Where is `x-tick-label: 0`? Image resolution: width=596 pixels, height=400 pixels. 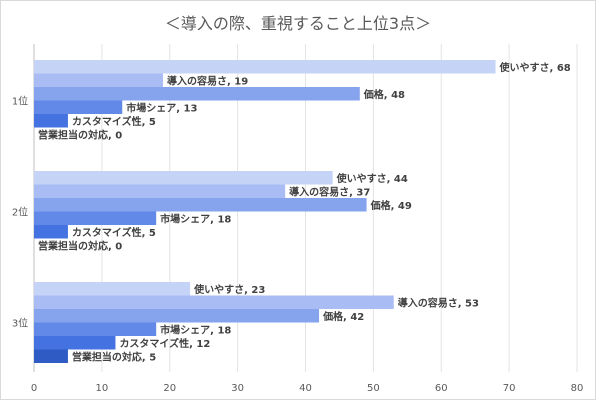 x-tick-label: 0 is located at coordinates (34, 388).